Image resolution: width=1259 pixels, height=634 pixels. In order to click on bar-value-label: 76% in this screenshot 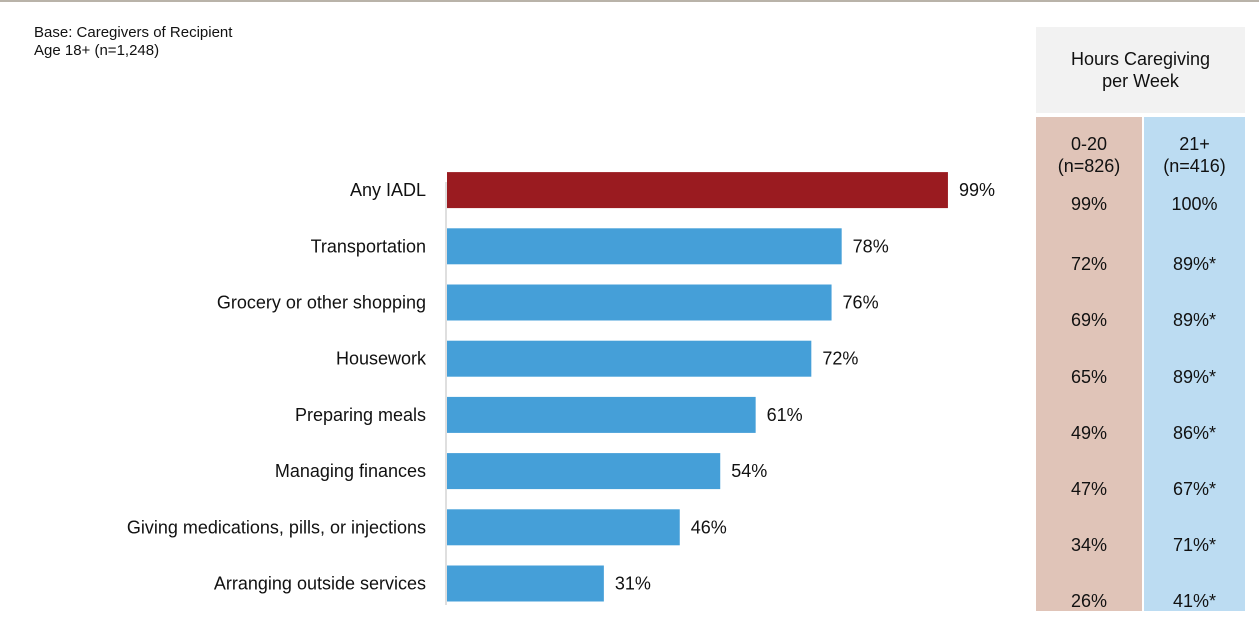, I will do `click(861, 303)`.